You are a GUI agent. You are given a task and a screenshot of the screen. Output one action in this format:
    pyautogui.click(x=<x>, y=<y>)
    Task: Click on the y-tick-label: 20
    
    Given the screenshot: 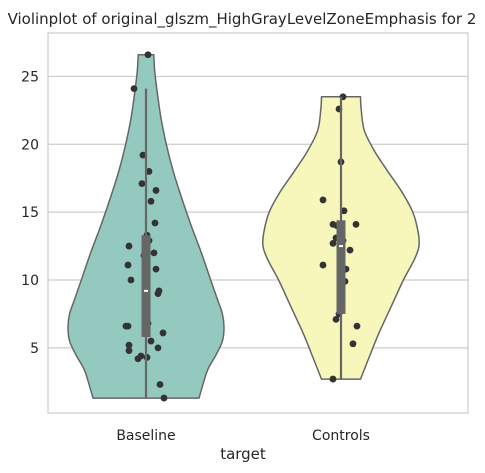 What is the action you would take?
    pyautogui.click(x=30, y=145)
    